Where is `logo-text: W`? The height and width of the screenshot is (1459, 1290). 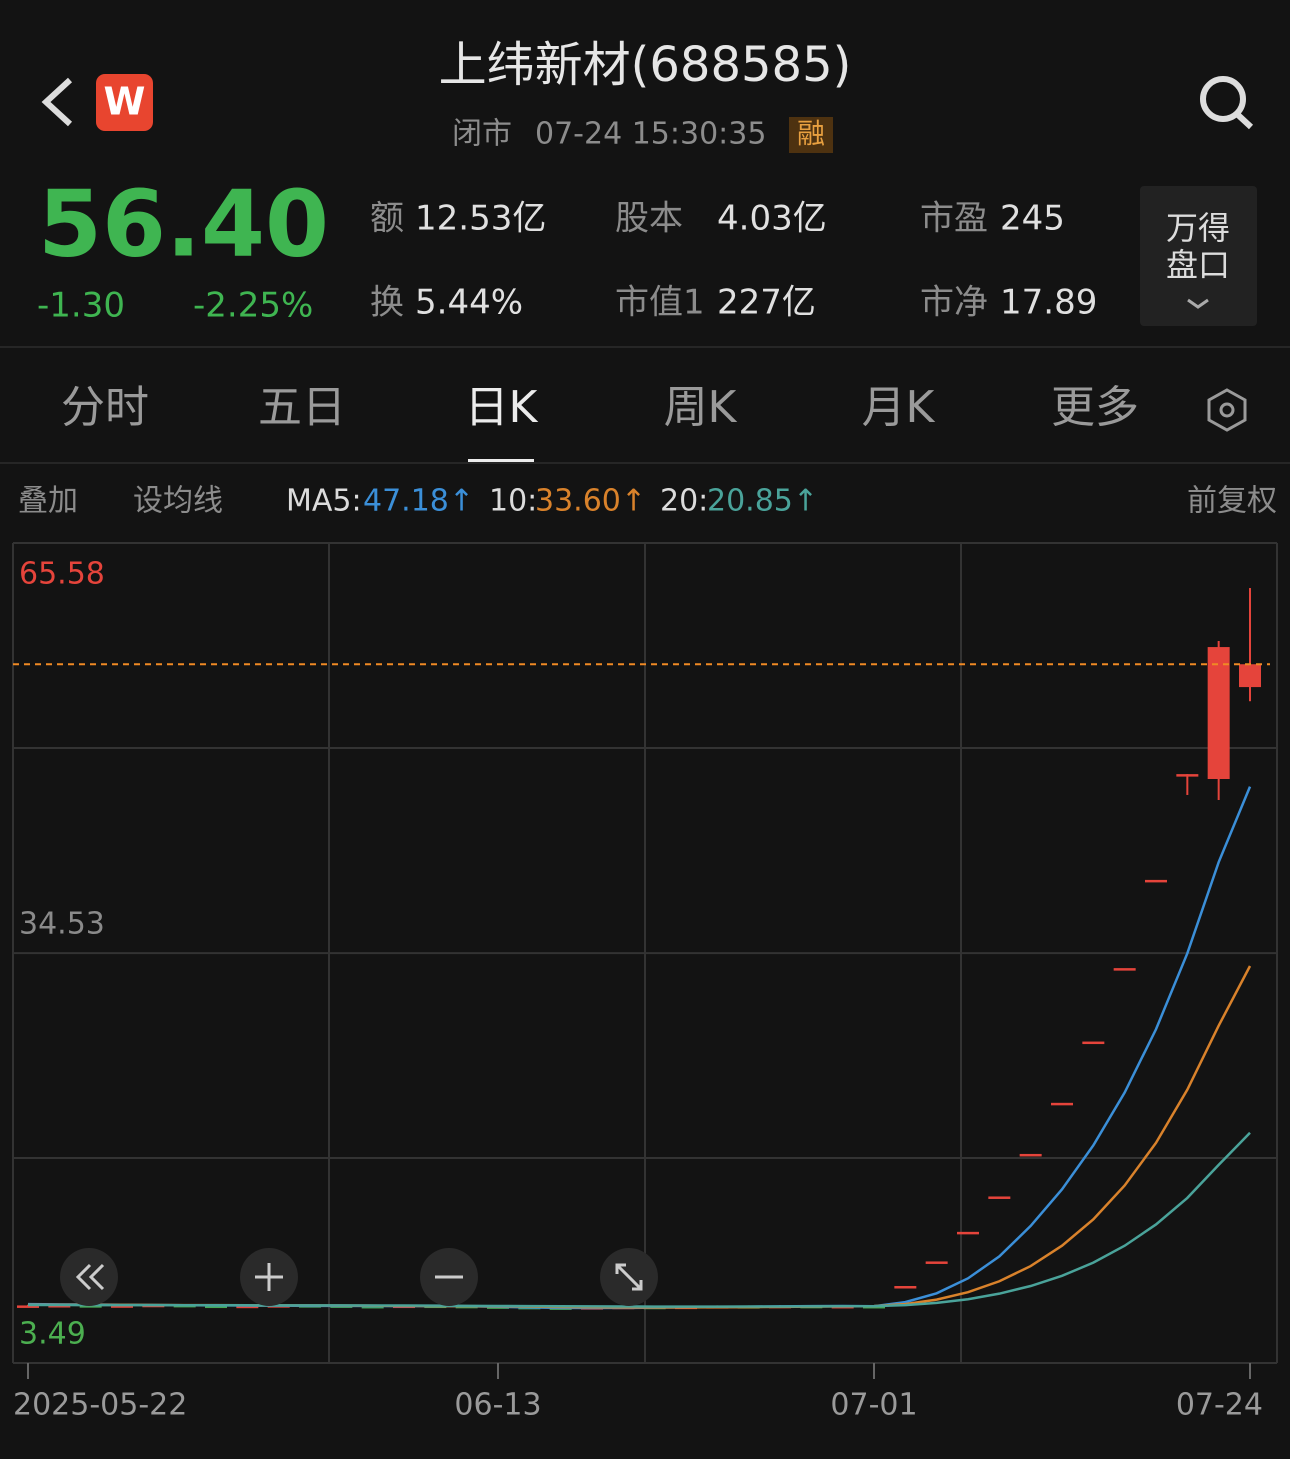 logo-text: W is located at coordinates (125, 102).